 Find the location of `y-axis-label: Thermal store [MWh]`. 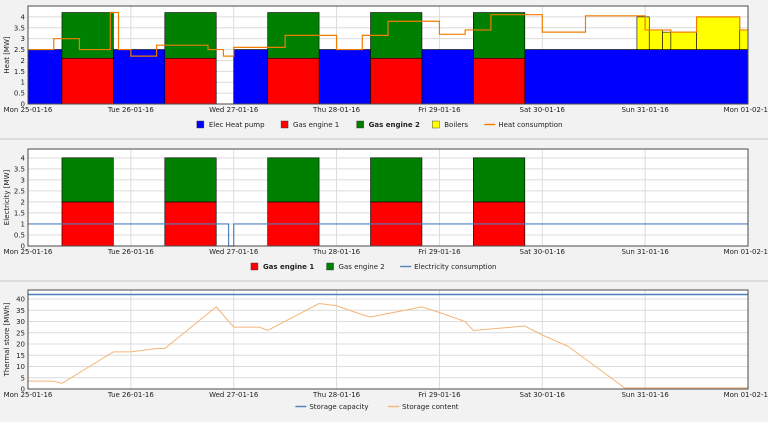

y-axis-label: Thermal store [MWh] is located at coordinates (7, 339).